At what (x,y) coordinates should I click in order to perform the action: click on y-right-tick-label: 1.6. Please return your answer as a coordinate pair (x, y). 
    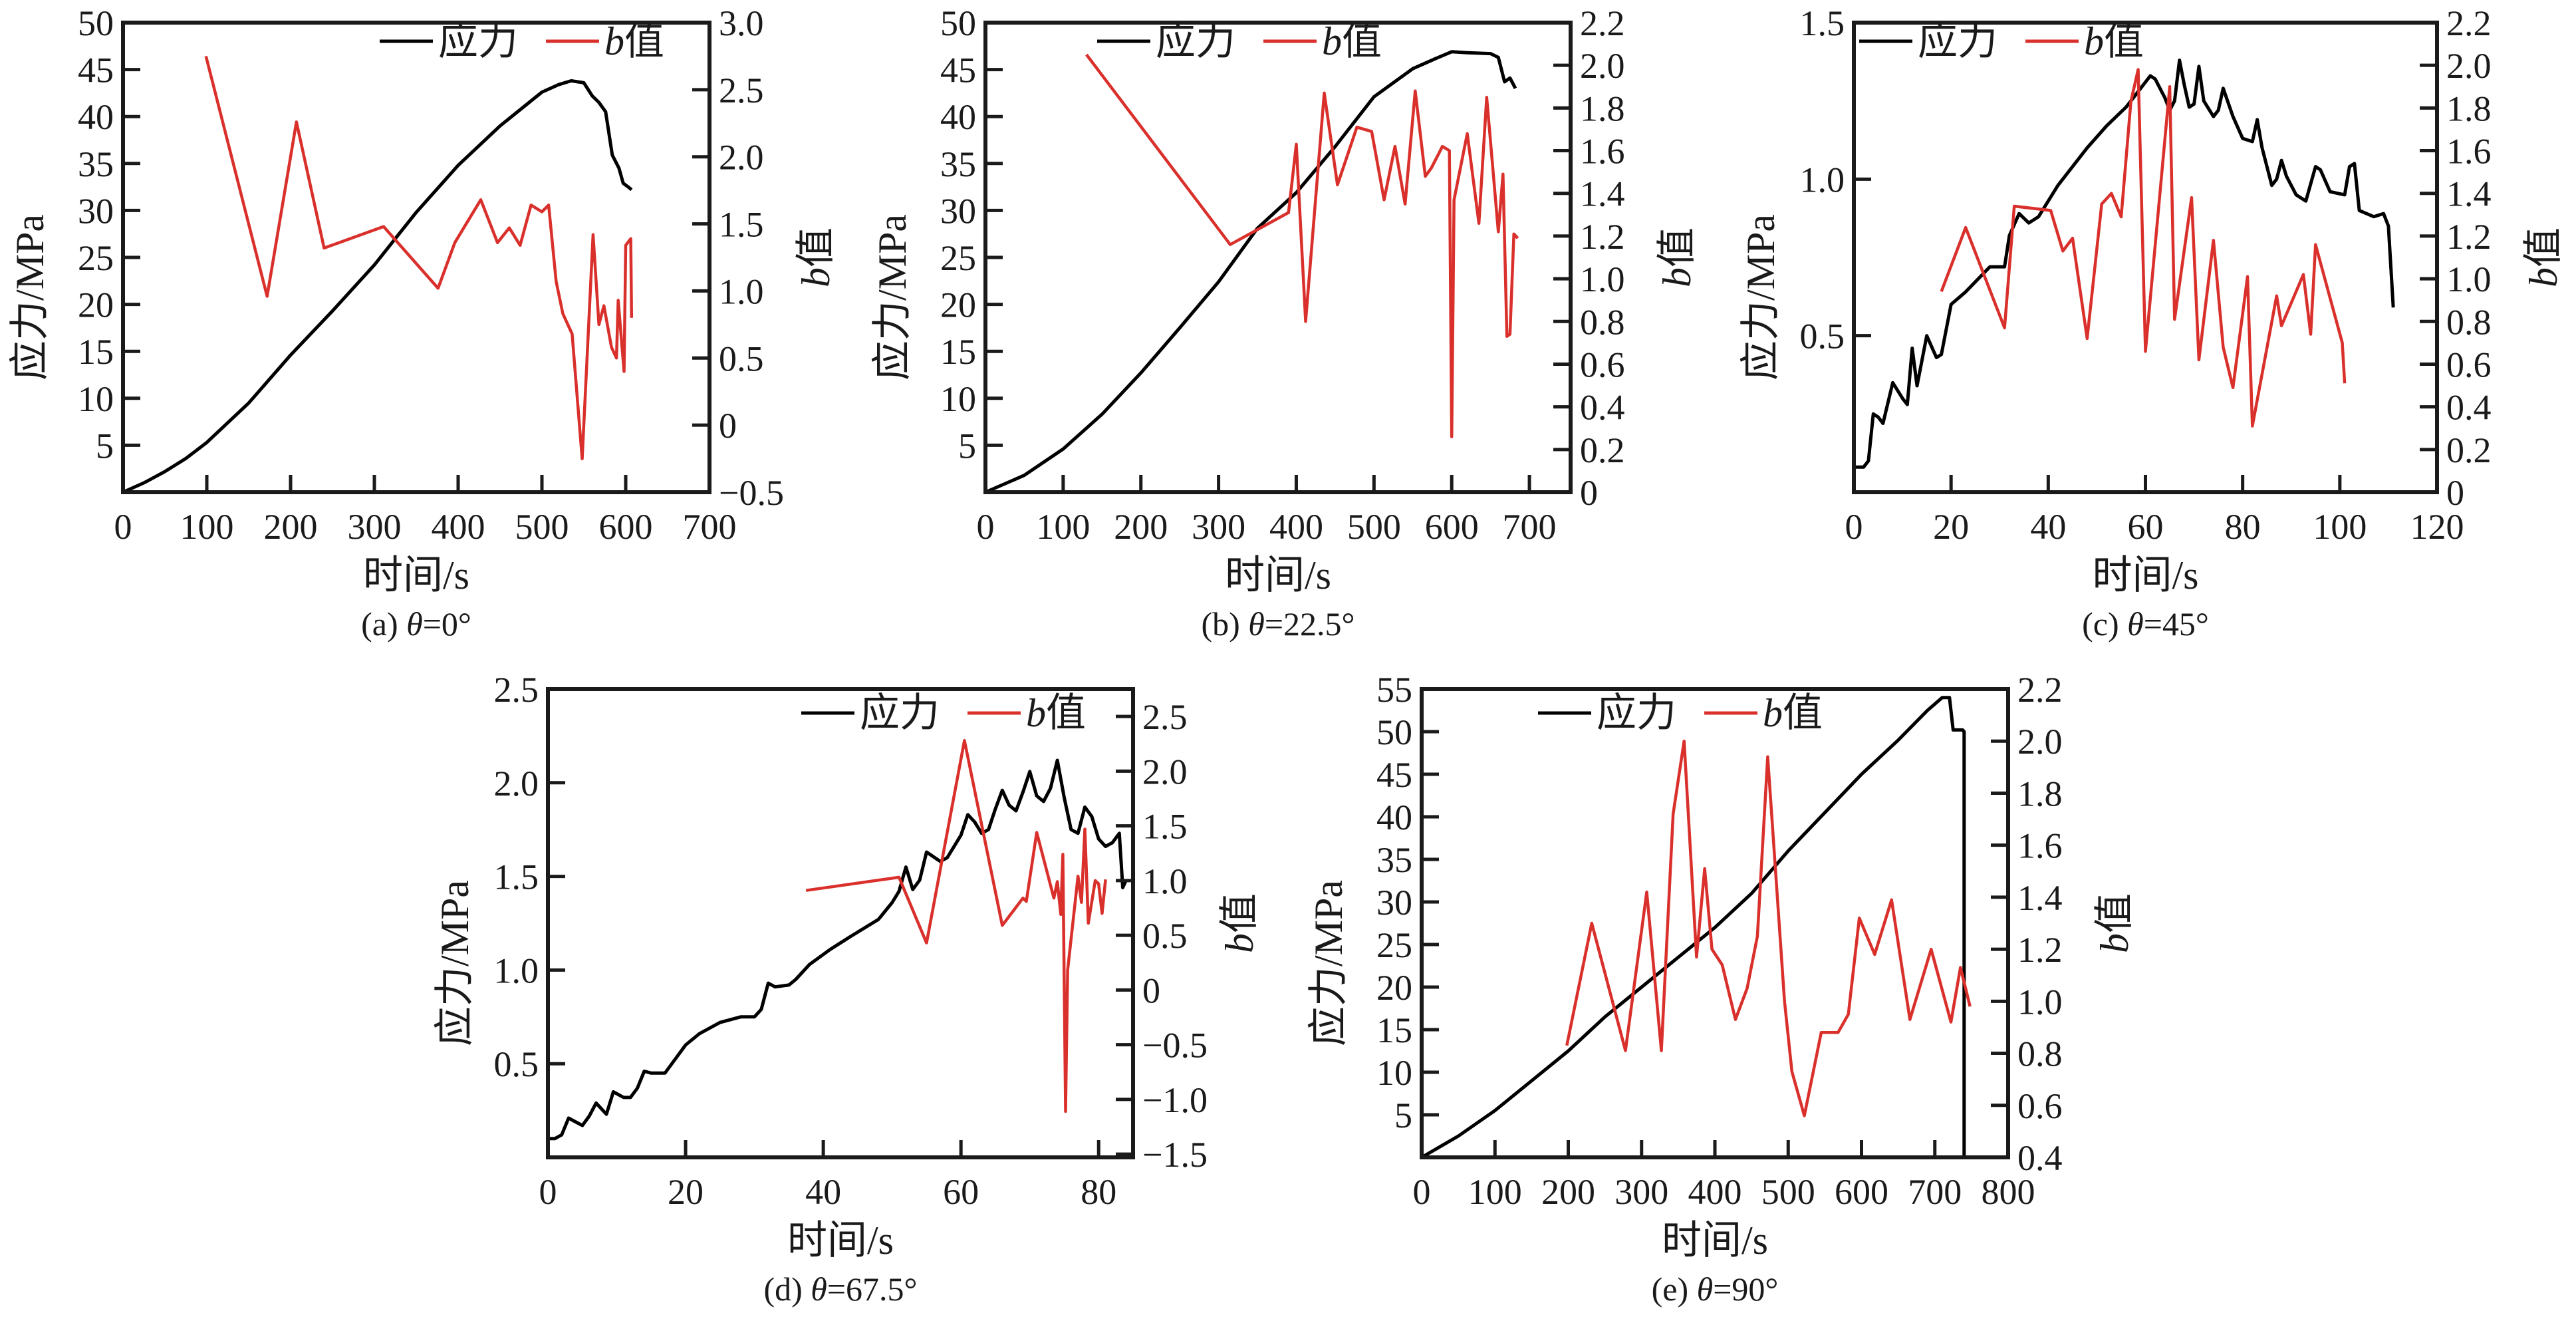
    Looking at the image, I should click on (2469, 152).